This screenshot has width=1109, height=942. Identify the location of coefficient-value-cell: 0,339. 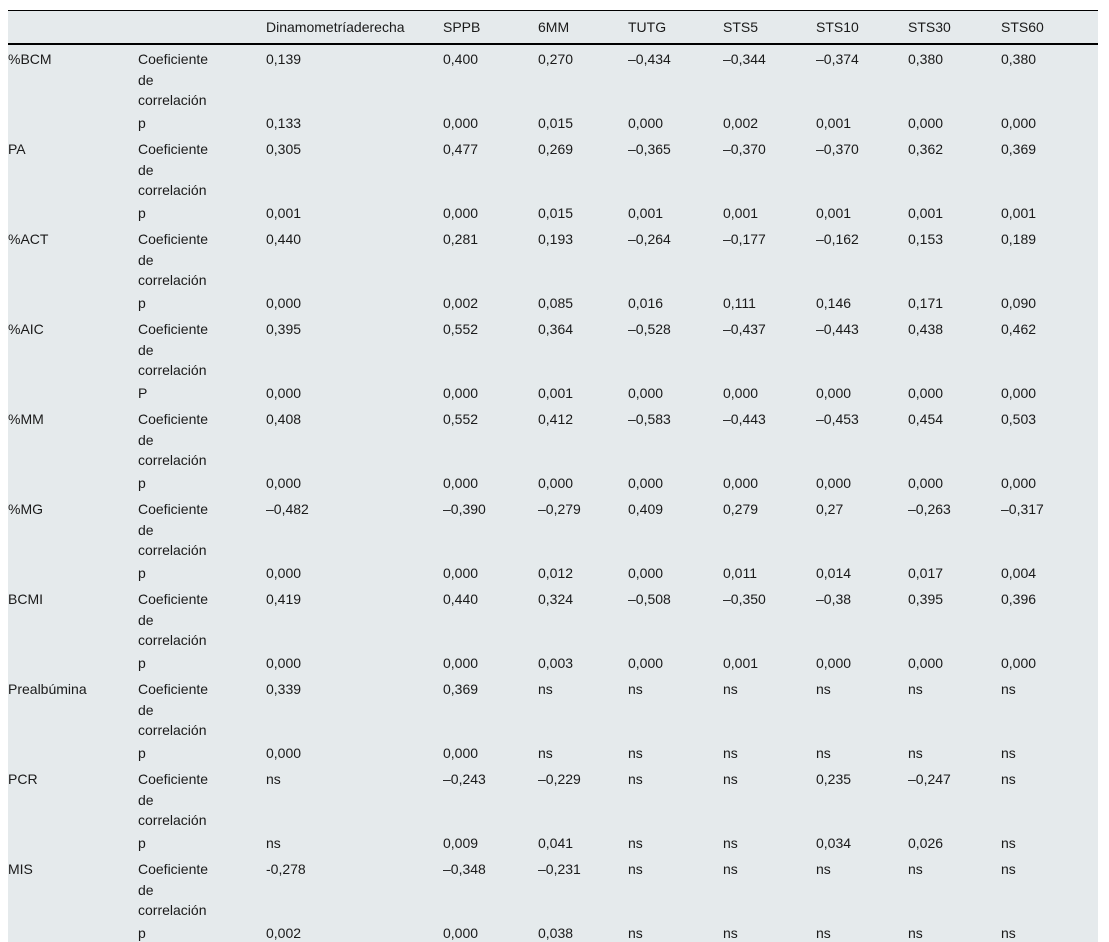
(284, 689).